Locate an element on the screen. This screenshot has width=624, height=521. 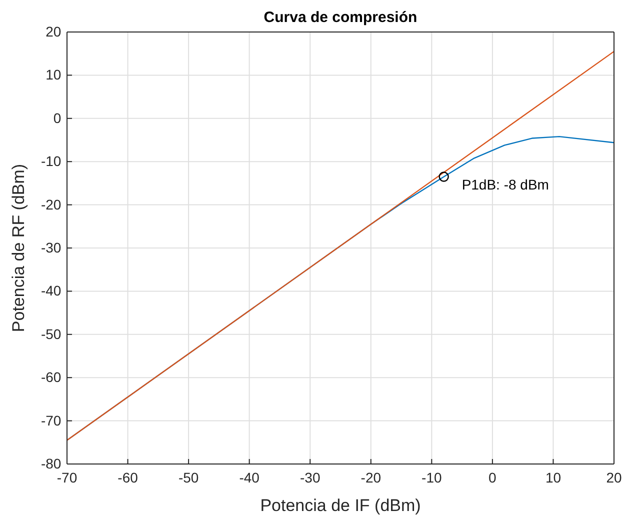
y-tick-label: -40 is located at coordinates (51, 290).